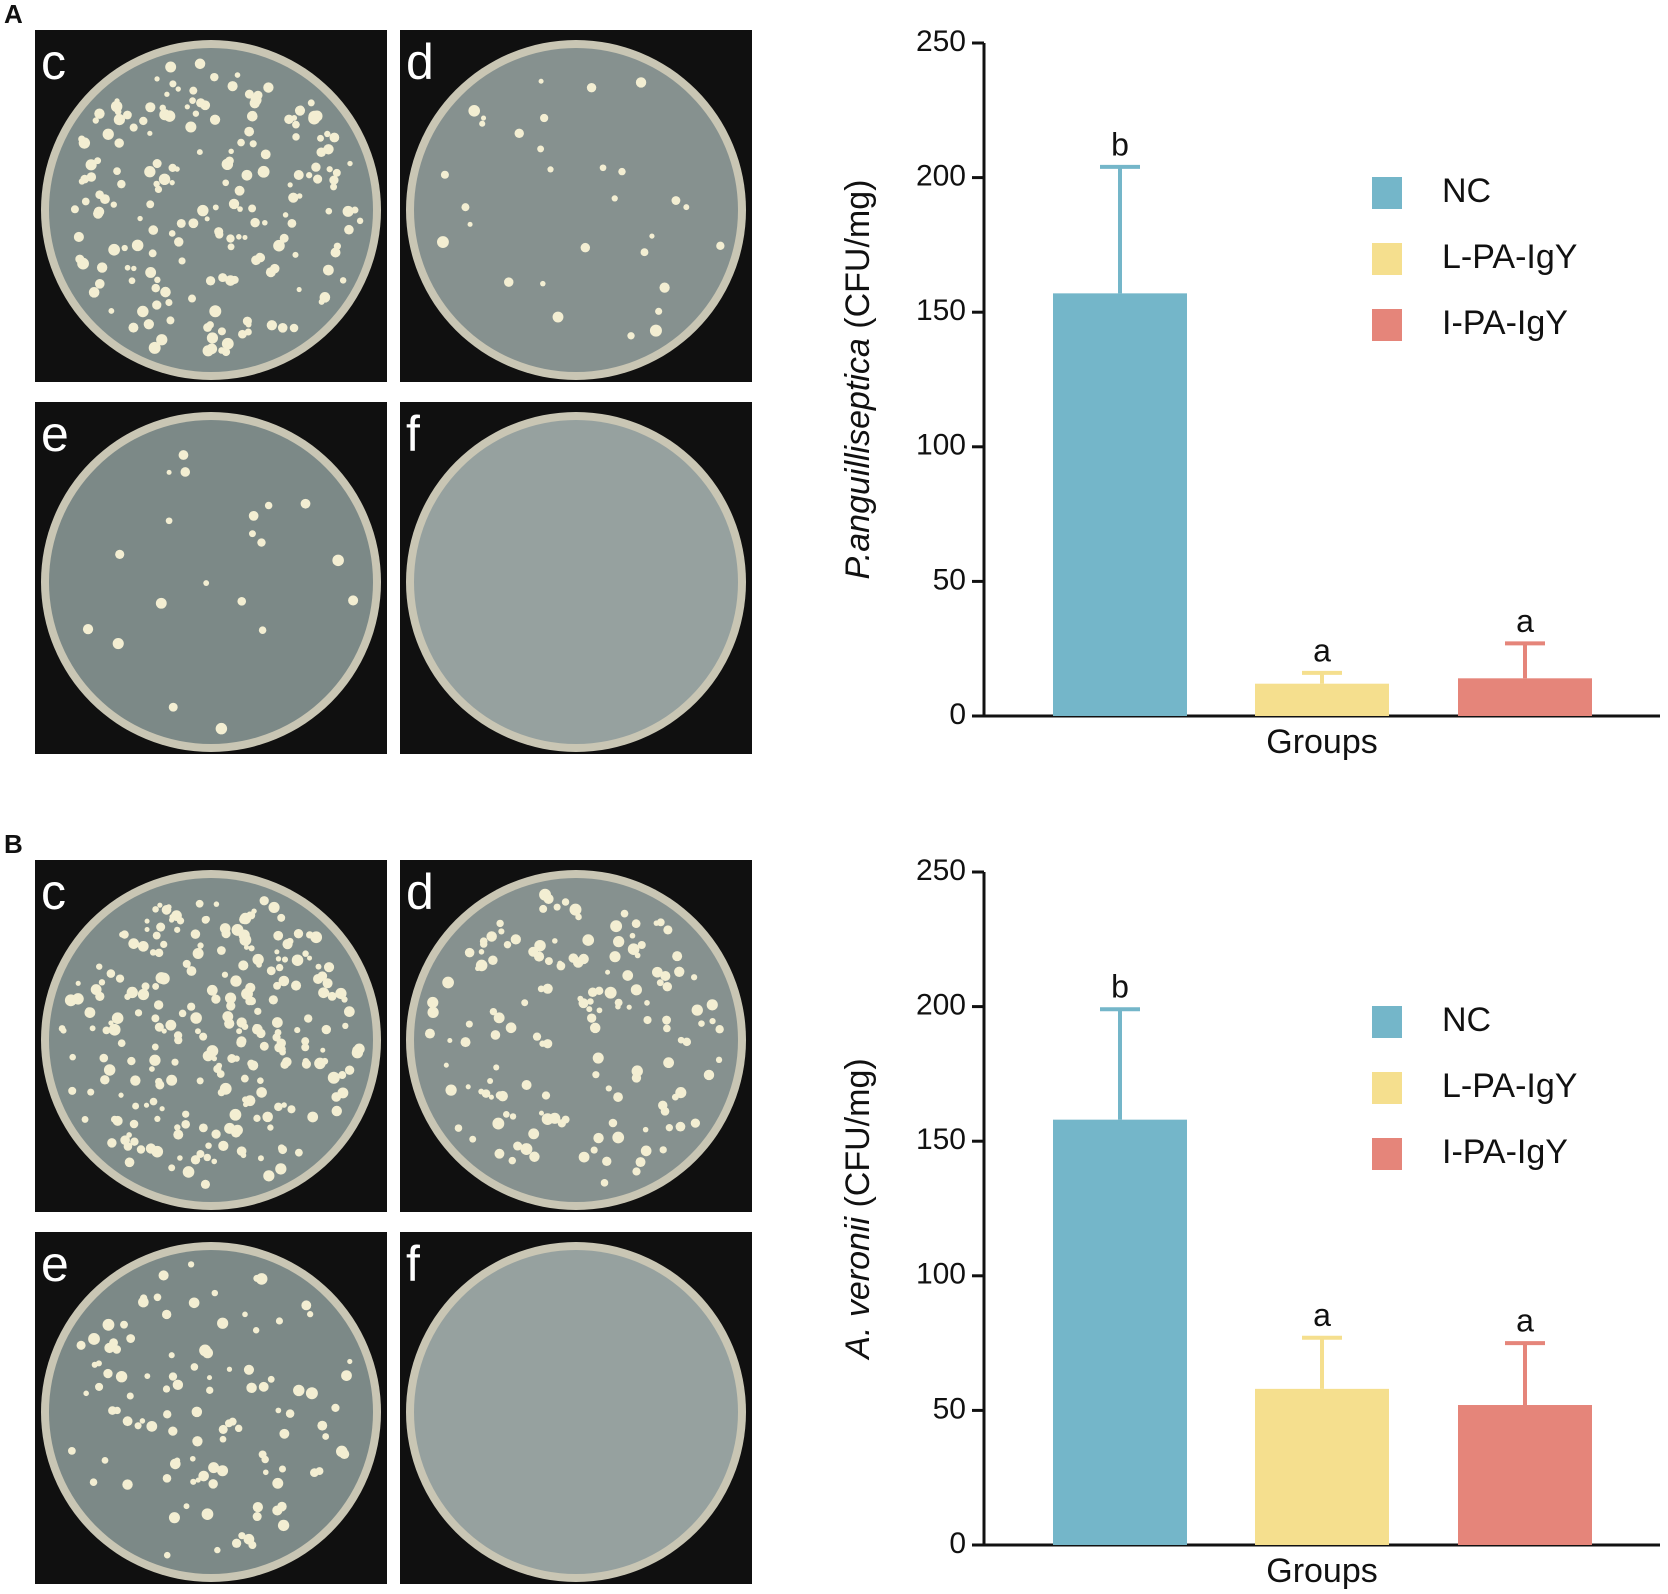 The height and width of the screenshot is (1594, 1668). Describe the element at coordinates (957, 1543) in the screenshot. I see `y-tick-label: 0` at that location.